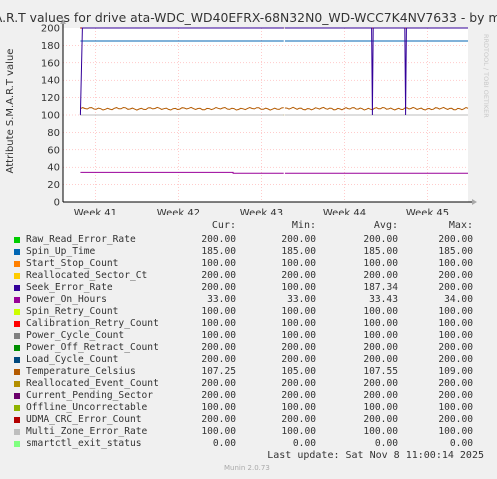 This screenshot has width=497, height=479. Describe the element at coordinates (84, 419) in the screenshot. I see `legend-series-name: UDMA_CRC_Error_Count` at that location.